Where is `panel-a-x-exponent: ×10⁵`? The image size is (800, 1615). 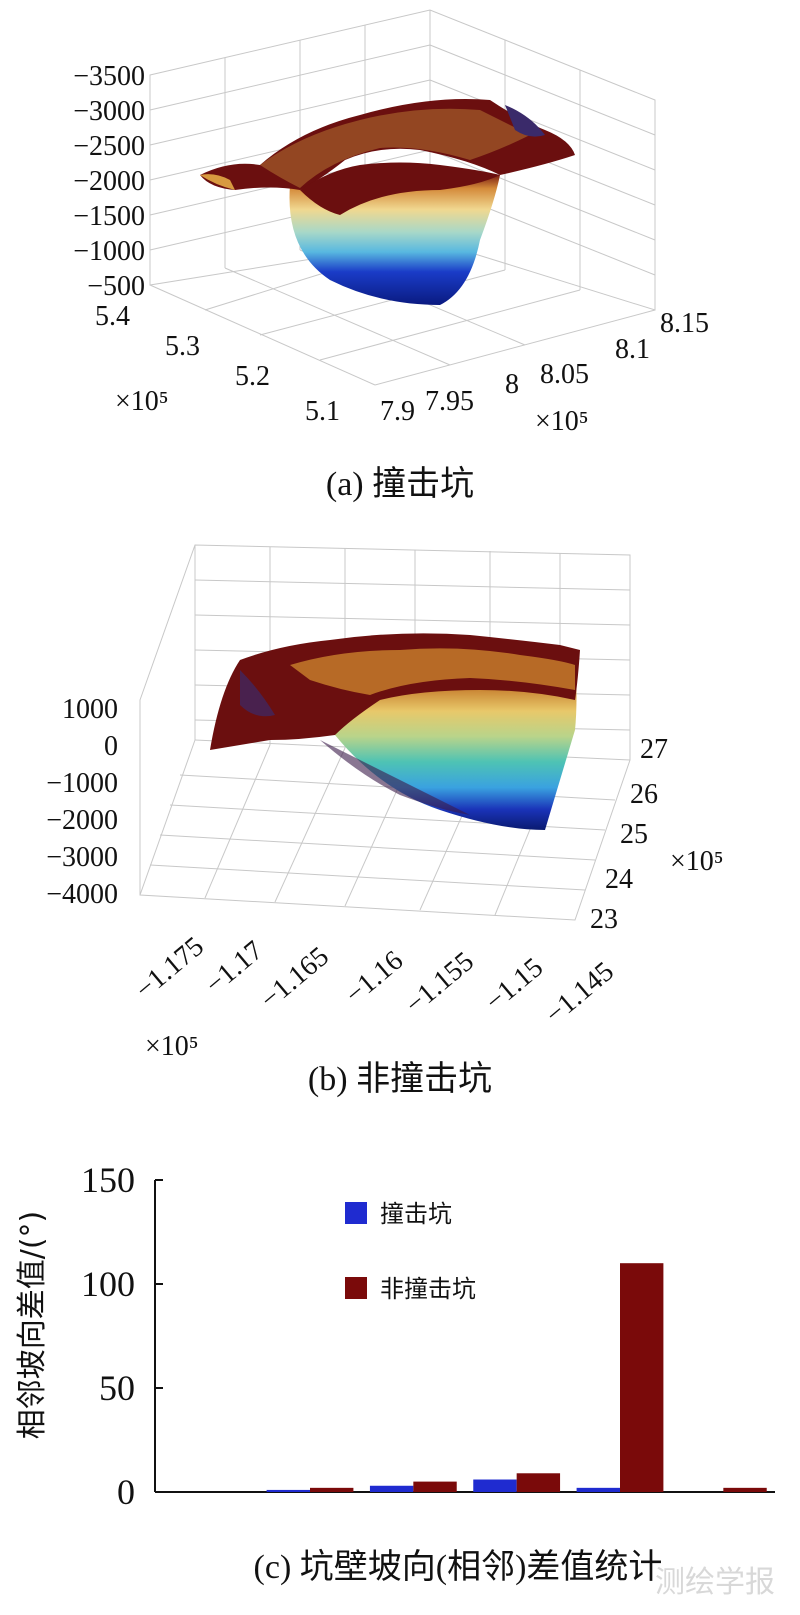
panel-a-x-exponent: ×10⁵ is located at coordinates (142, 401).